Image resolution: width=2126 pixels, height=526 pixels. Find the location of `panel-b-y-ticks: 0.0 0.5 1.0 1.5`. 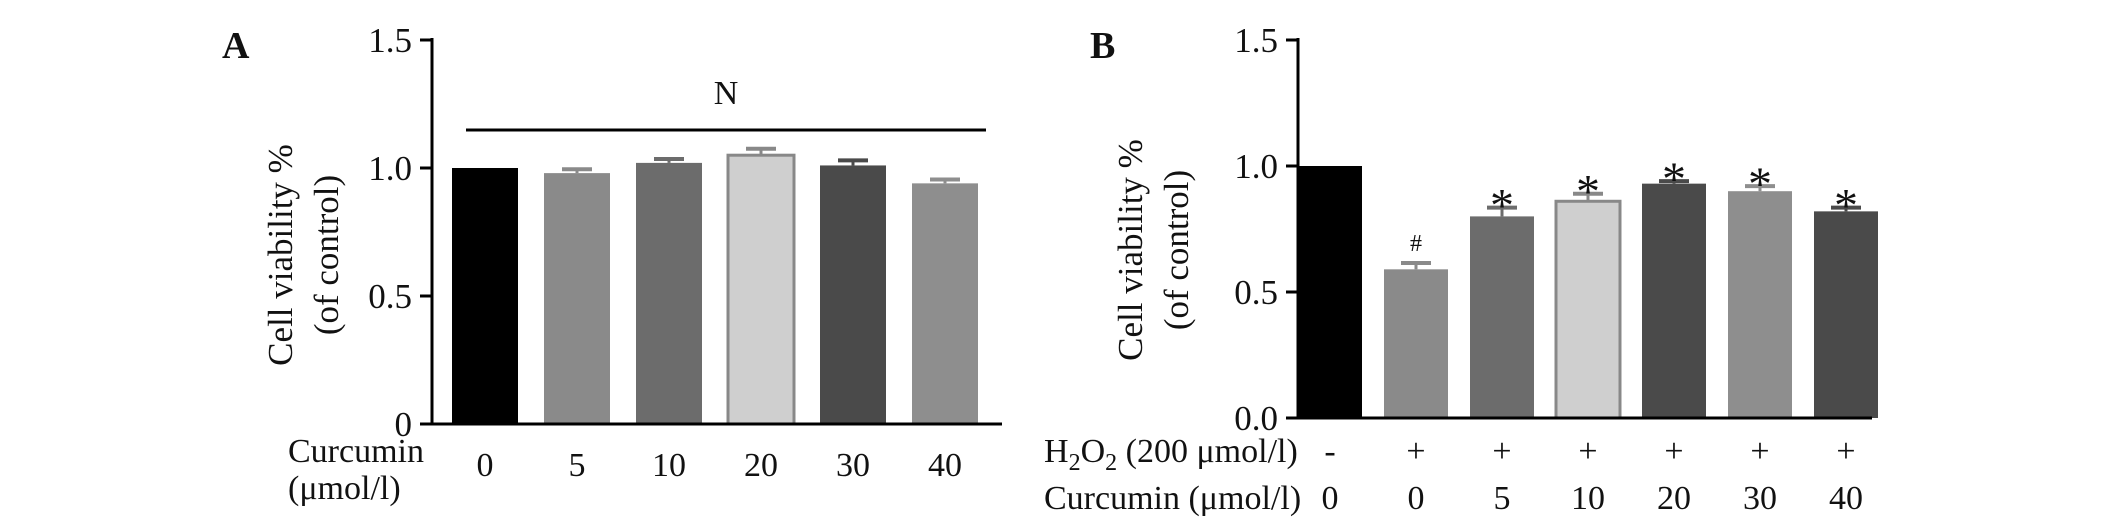

panel-b-y-ticks: 0.0 0.5 1.0 1.5 is located at coordinates (1266, 229).